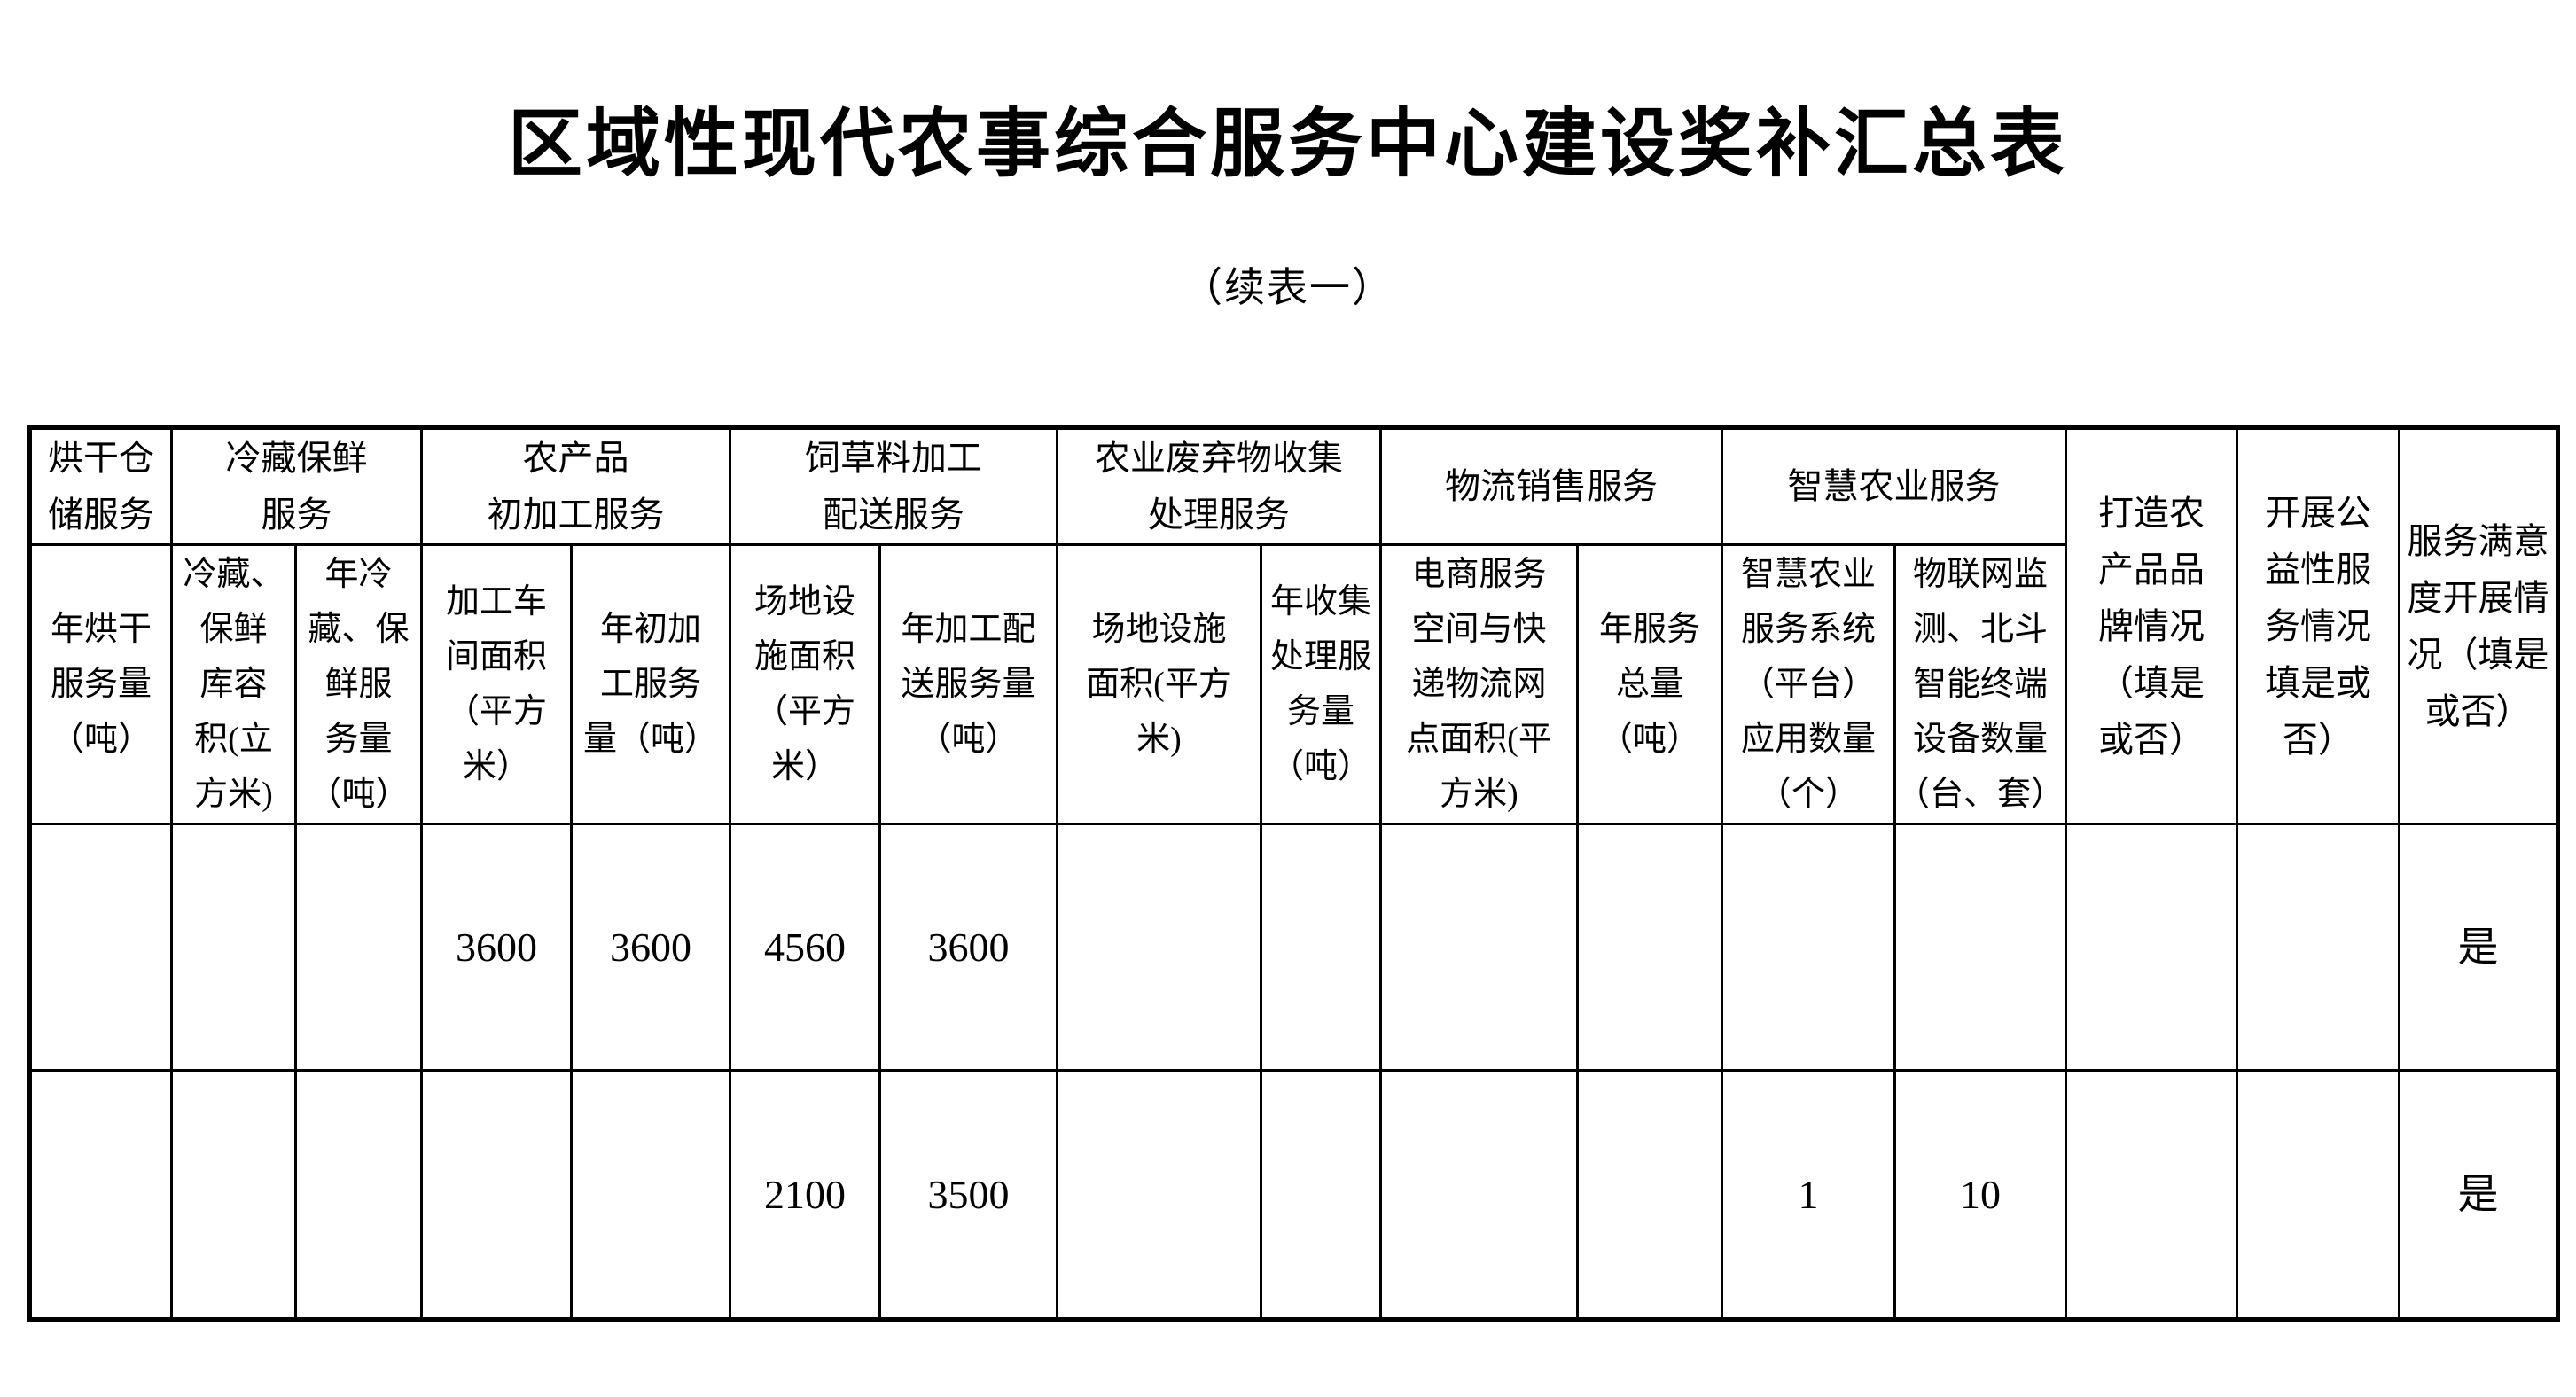 The image size is (2576, 1397). Describe the element at coordinates (1808, 1195) in the screenshot. I see `data-cell: 1` at that location.